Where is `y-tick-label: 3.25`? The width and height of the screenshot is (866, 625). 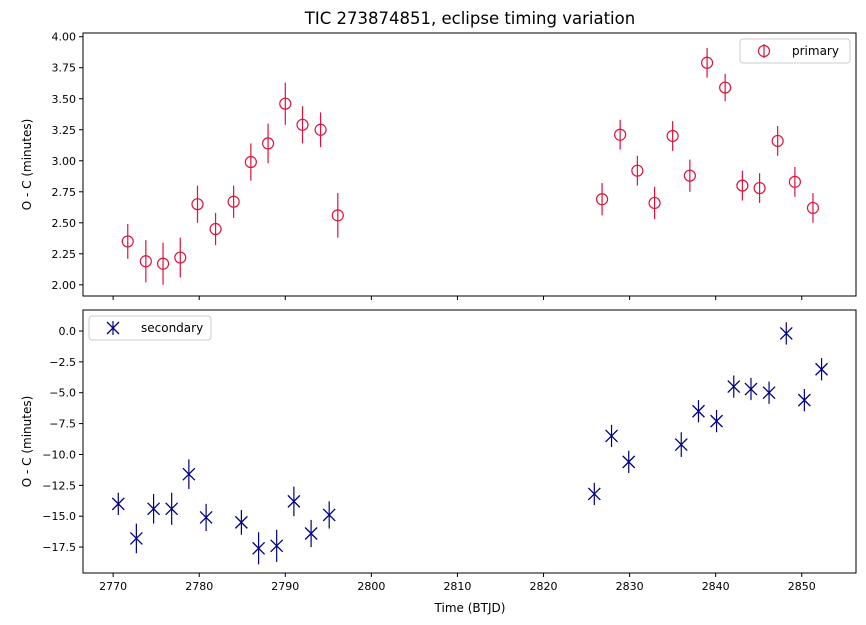
y-tick-label: 3.25 is located at coordinates (64, 130).